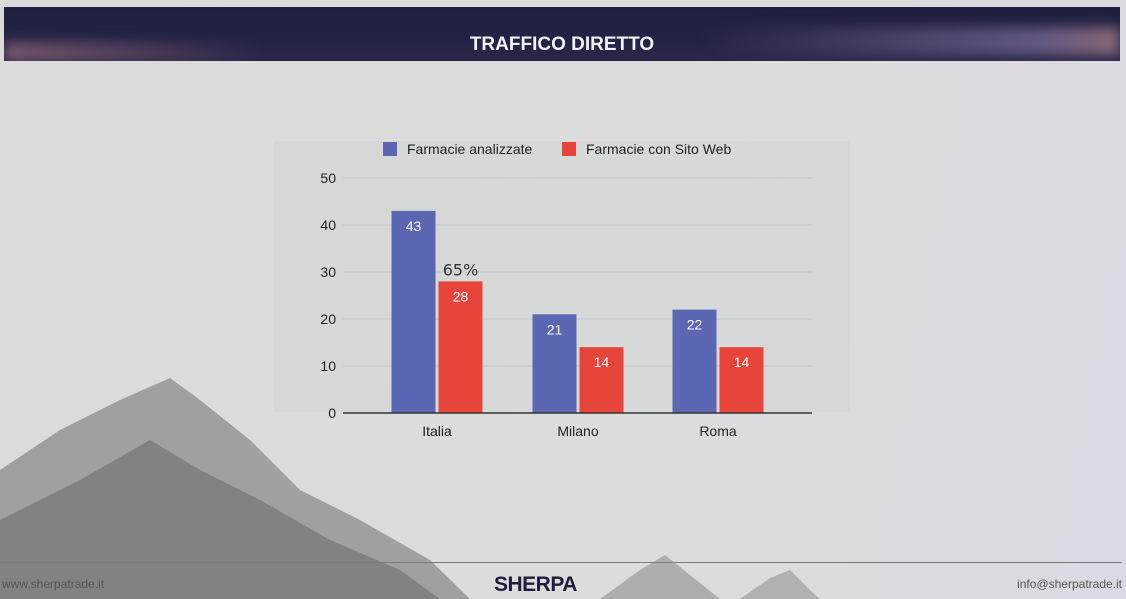 Image resolution: width=1126 pixels, height=599 pixels. Describe the element at coordinates (535, 584) in the screenshot. I see `sherpa-logo: SHERPA` at that location.